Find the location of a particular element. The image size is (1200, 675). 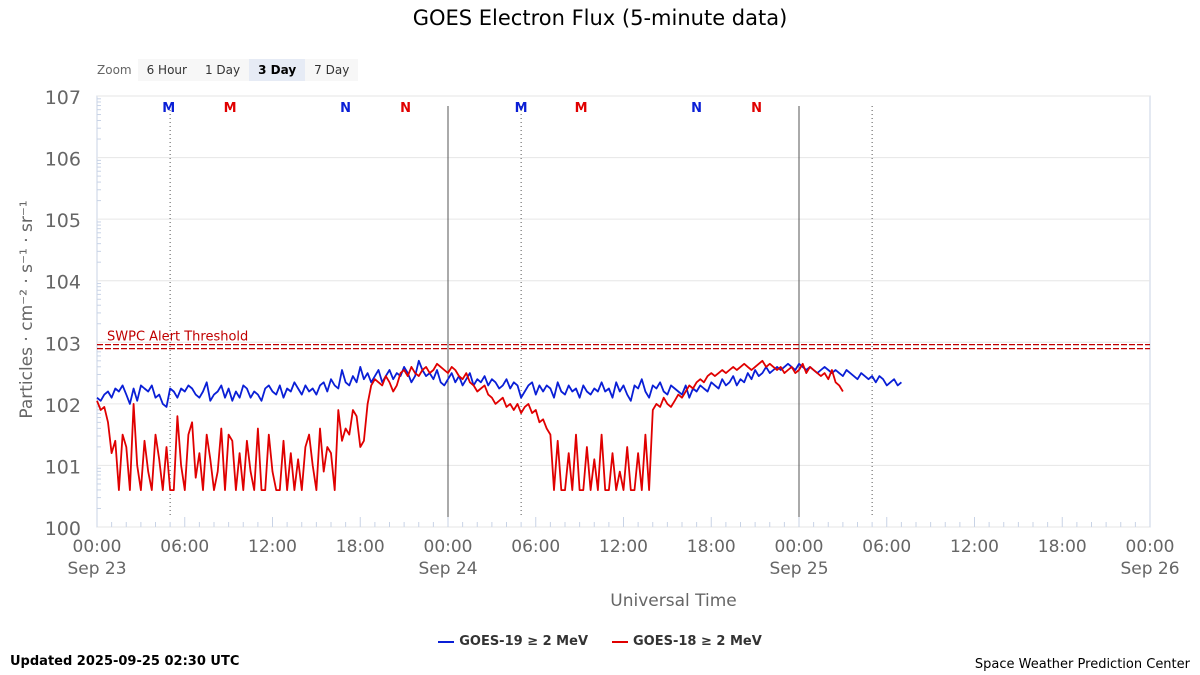

zoom-label: Zoom is located at coordinates (114, 70).